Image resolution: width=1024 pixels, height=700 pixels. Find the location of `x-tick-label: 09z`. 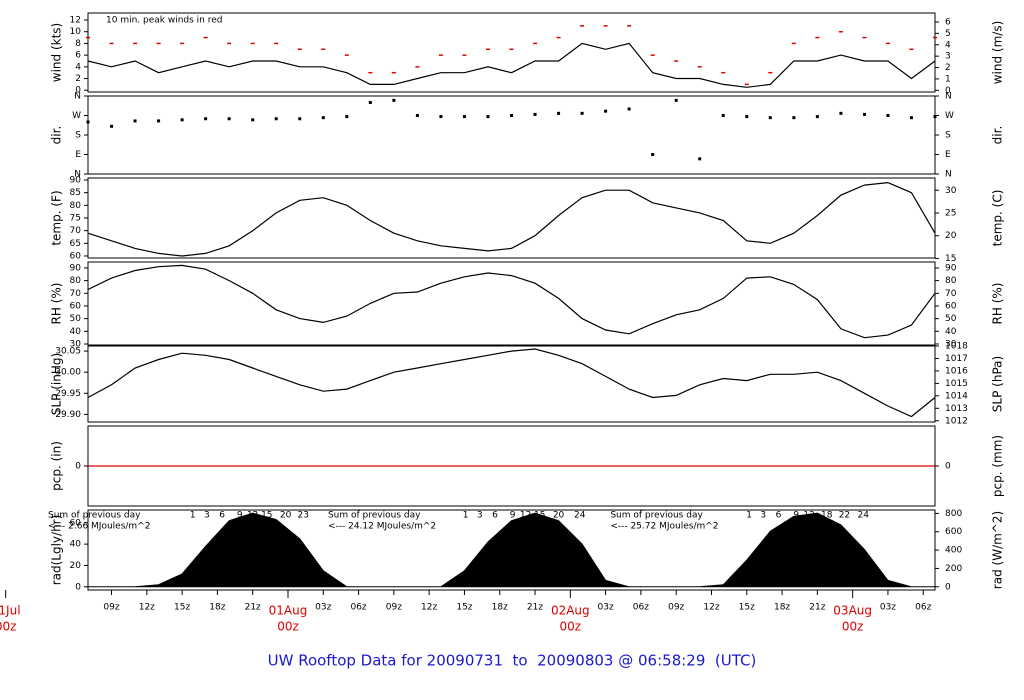

x-tick-label: 09z is located at coordinates (676, 608).